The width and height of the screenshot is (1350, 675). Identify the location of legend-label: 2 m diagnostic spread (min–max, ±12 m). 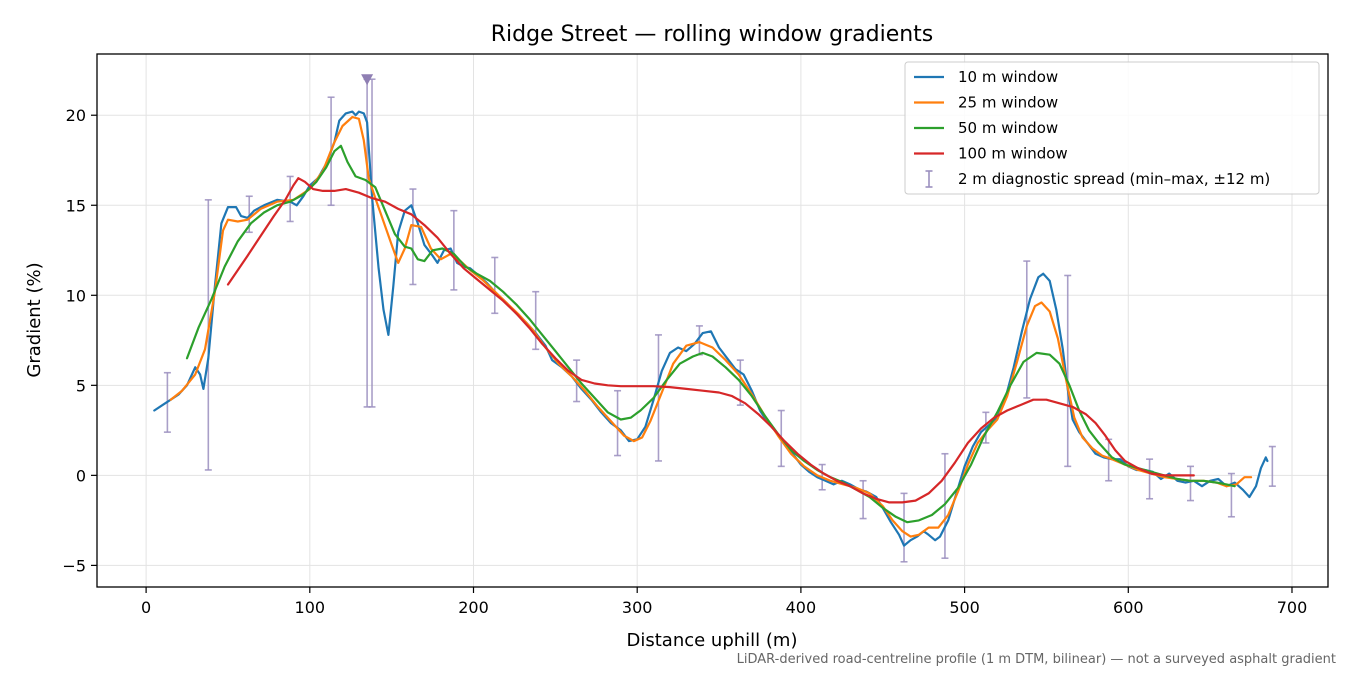
(1114, 179).